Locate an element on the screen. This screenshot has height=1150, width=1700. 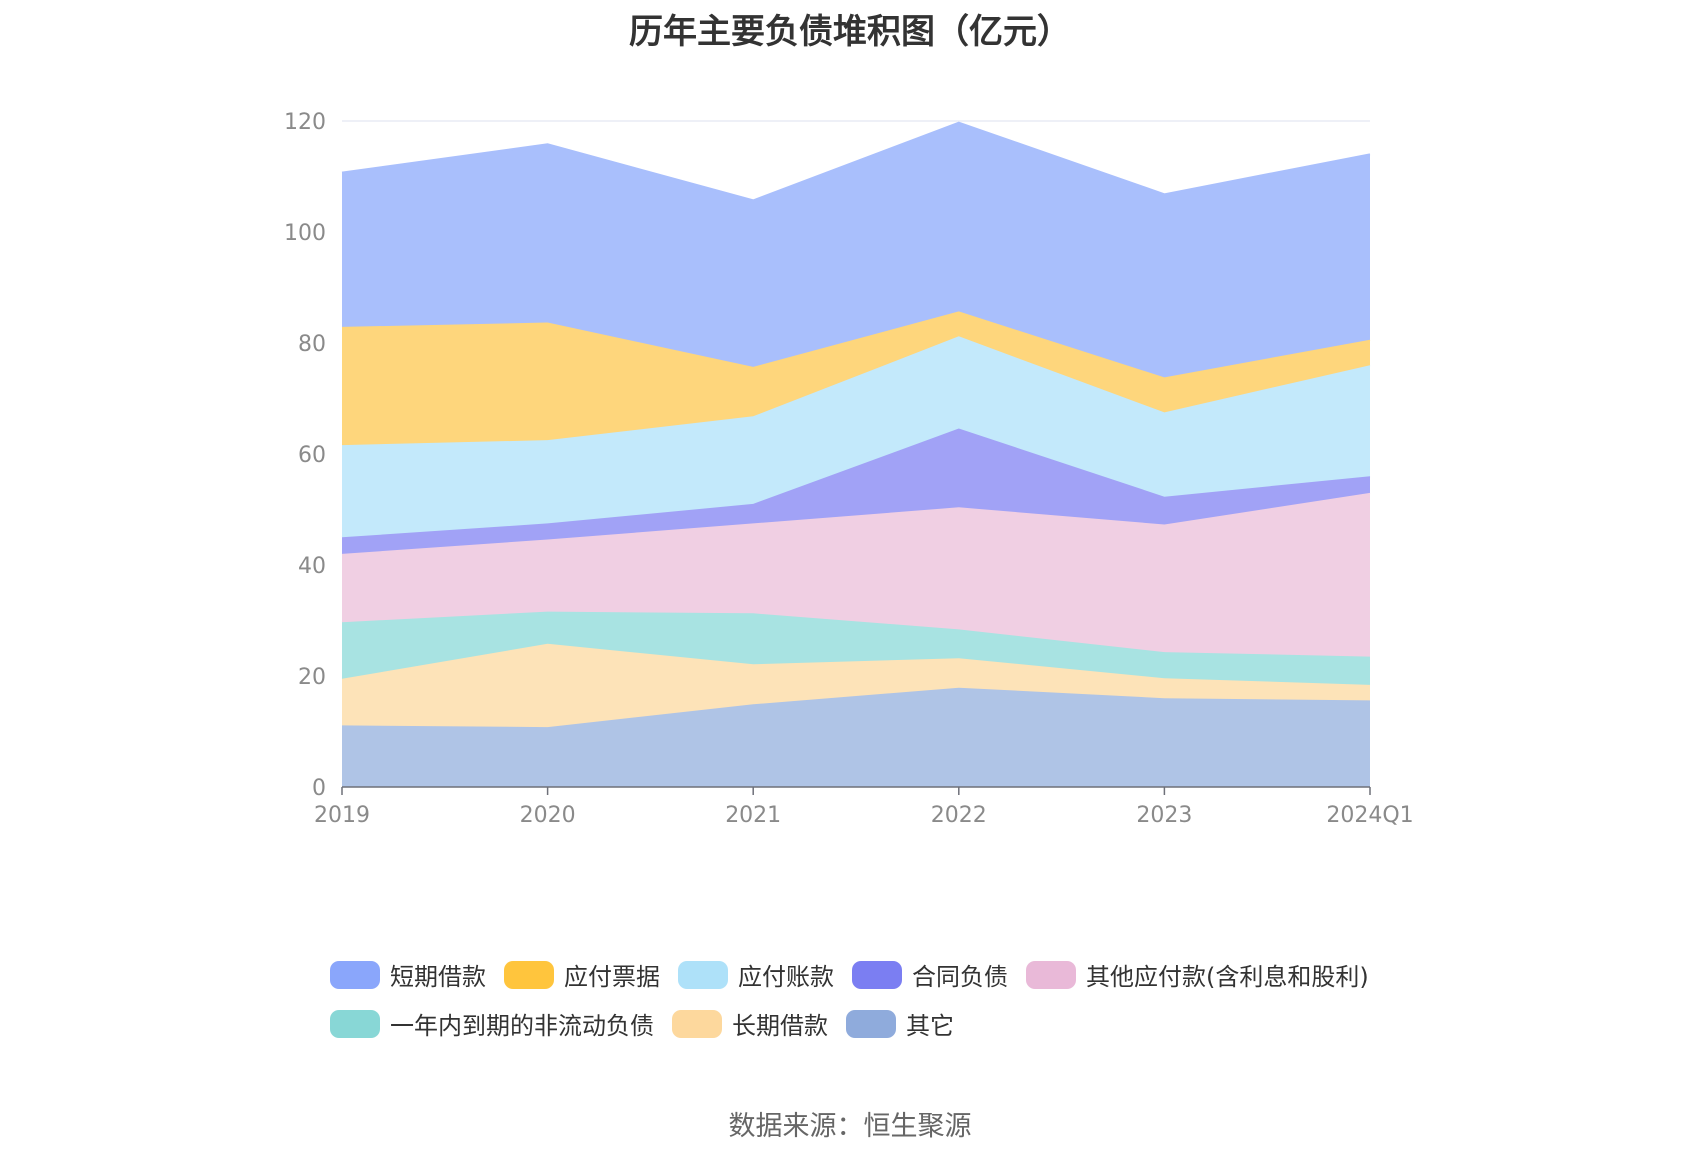
area-应付账款 is located at coordinates (856, 437).